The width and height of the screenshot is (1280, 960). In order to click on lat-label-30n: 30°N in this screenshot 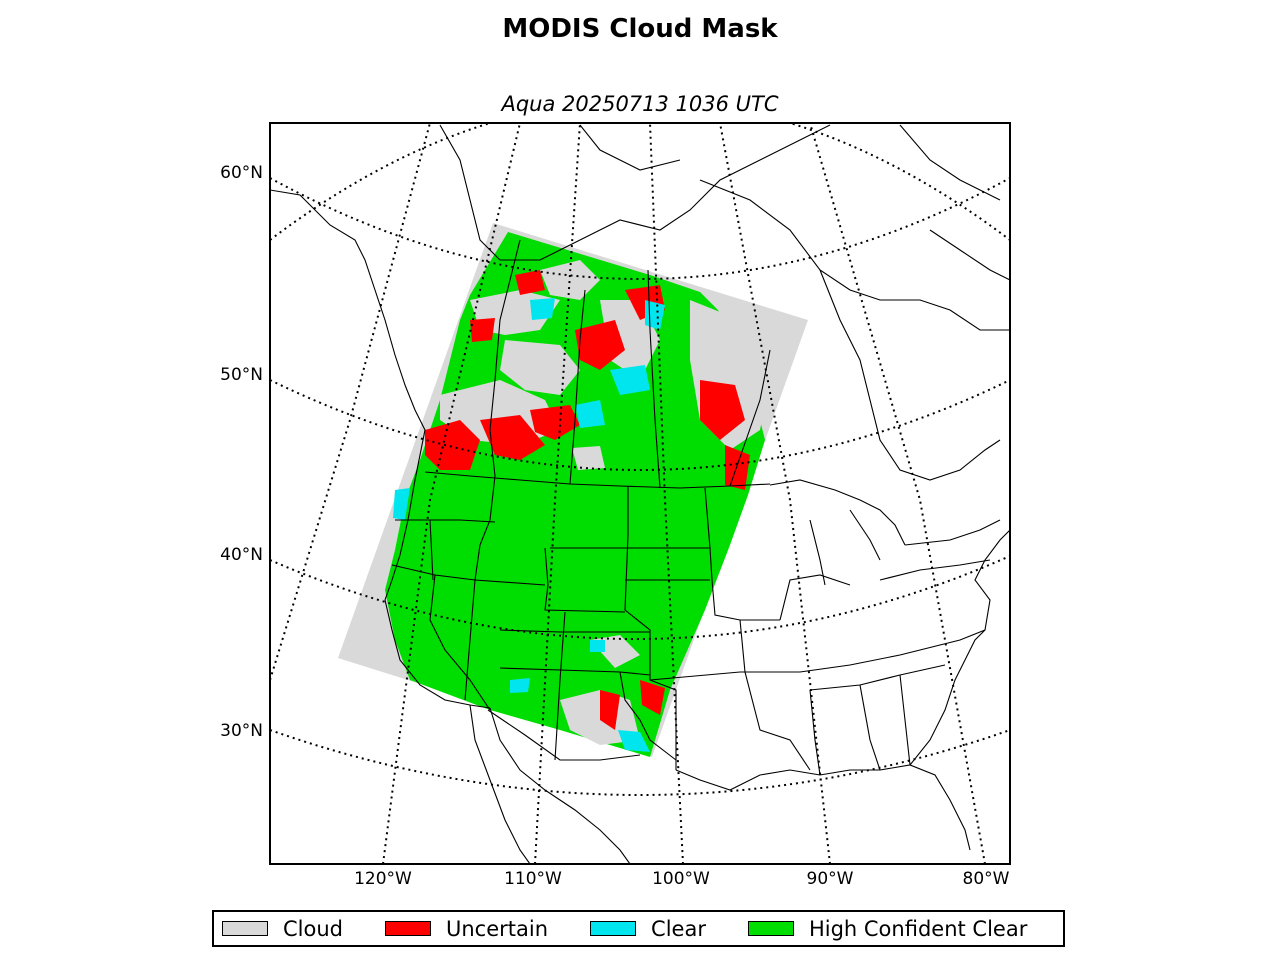, I will do `click(241, 731)`.